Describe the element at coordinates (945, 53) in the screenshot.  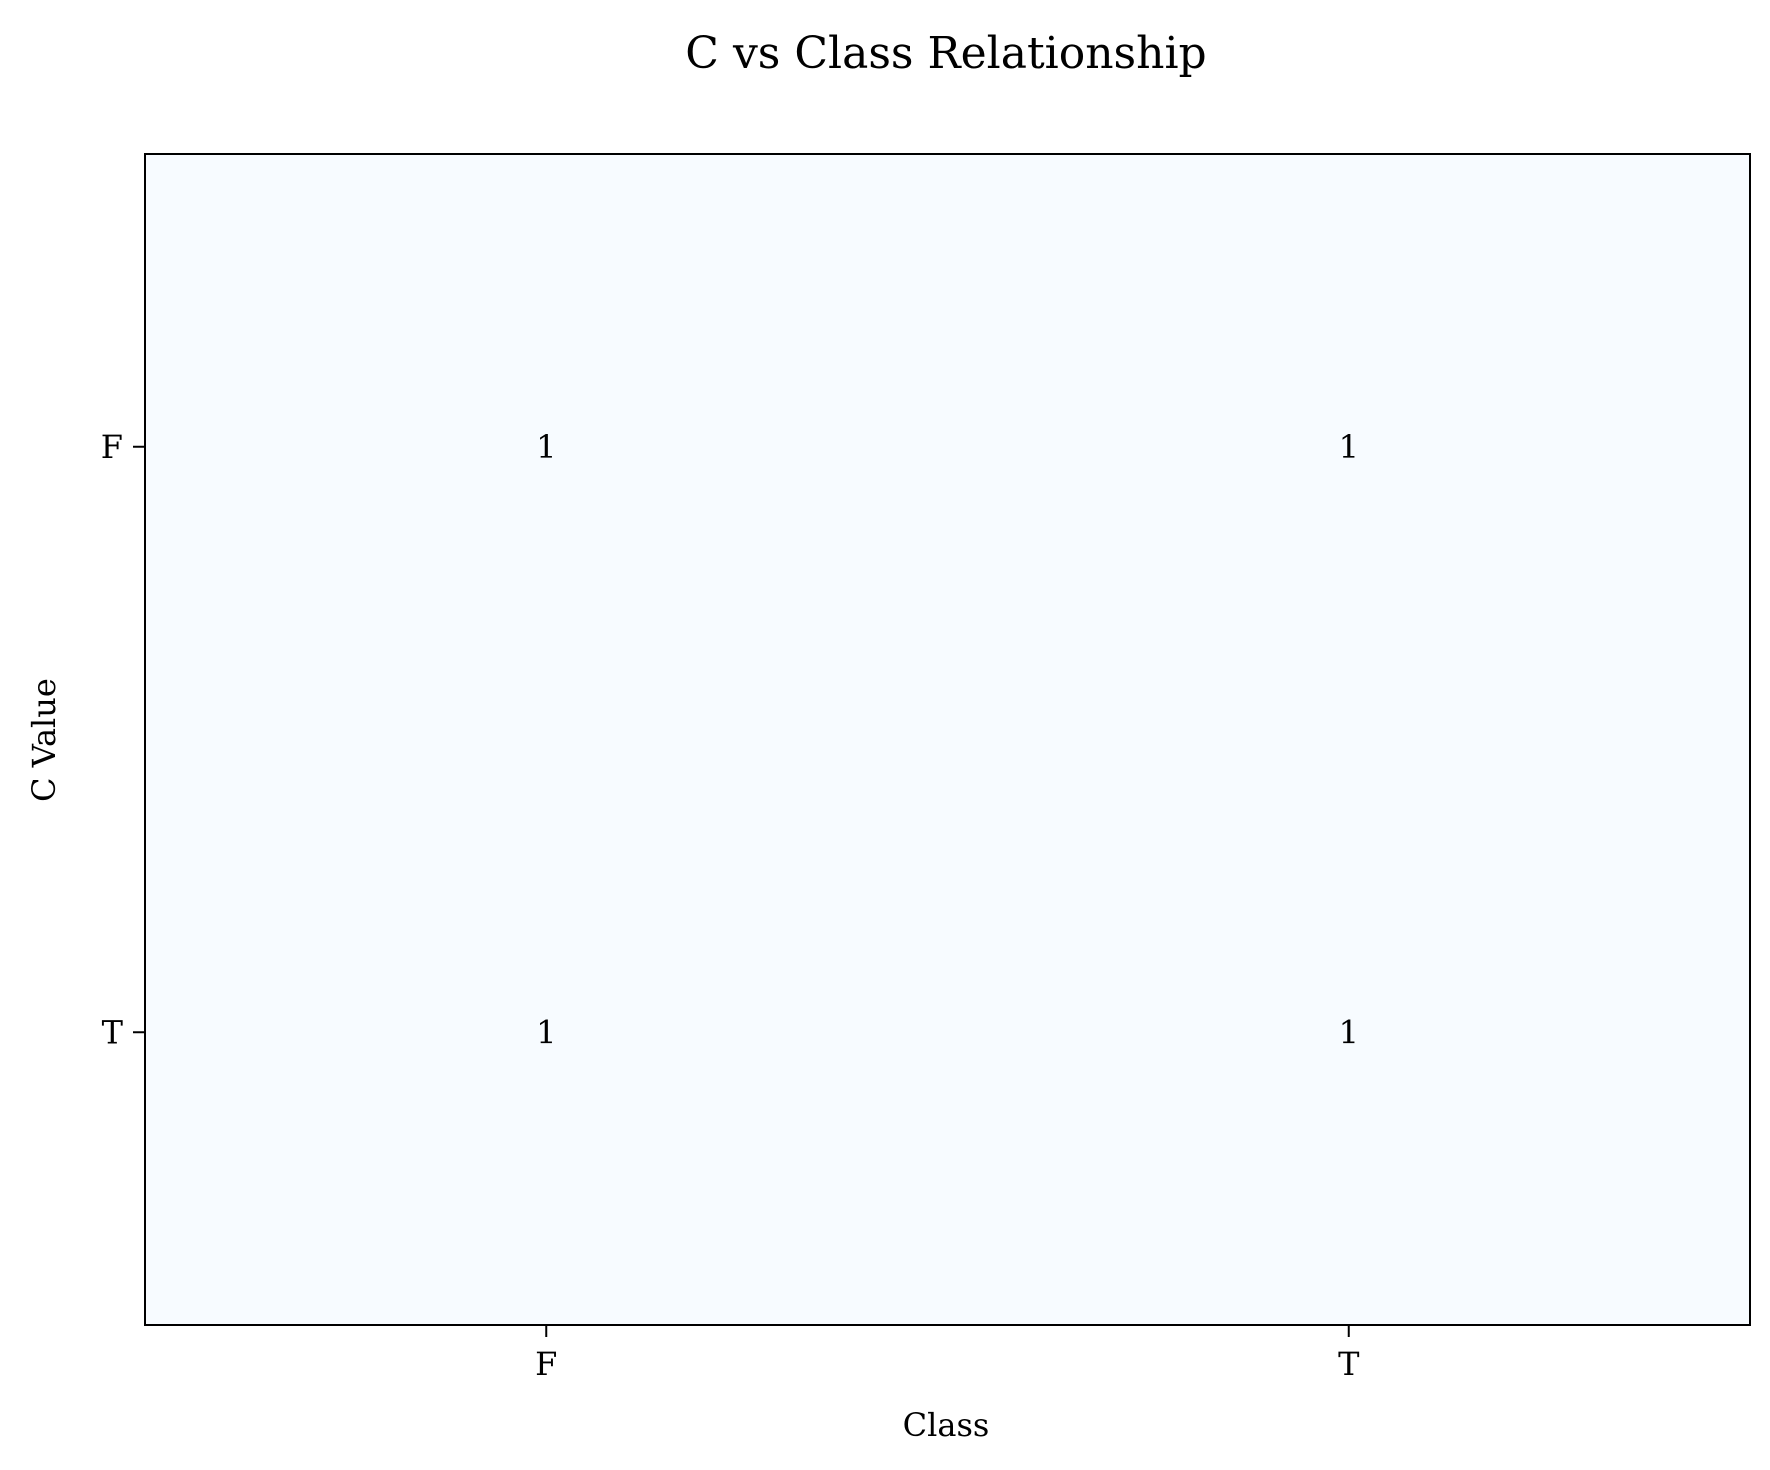
I see `chart-title: C vs Class Relationship` at that location.